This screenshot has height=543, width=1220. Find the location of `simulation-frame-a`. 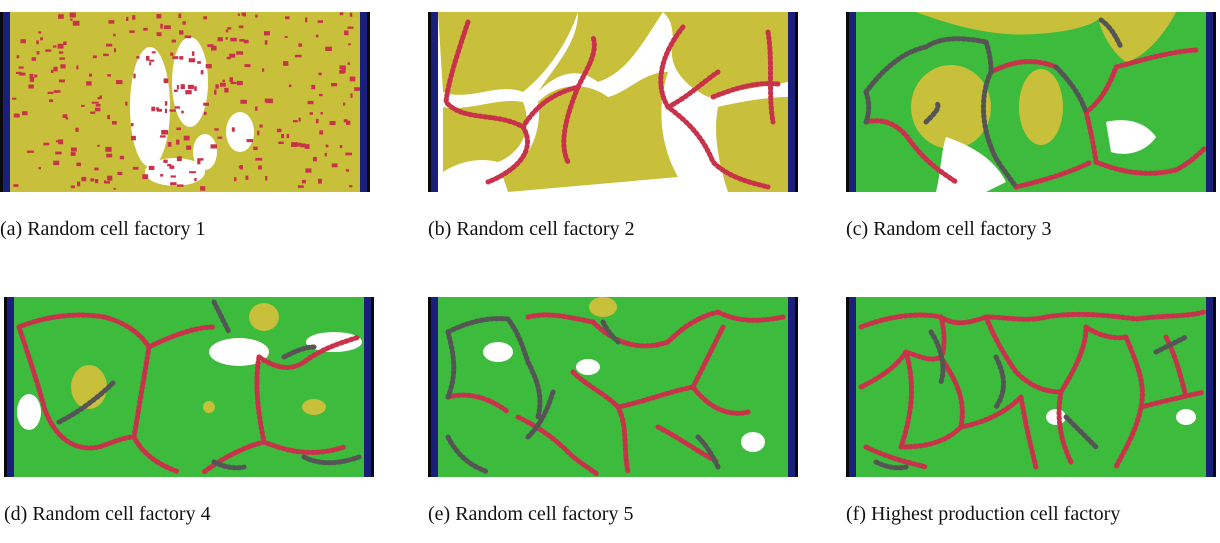

simulation-frame-a is located at coordinates (185, 102).